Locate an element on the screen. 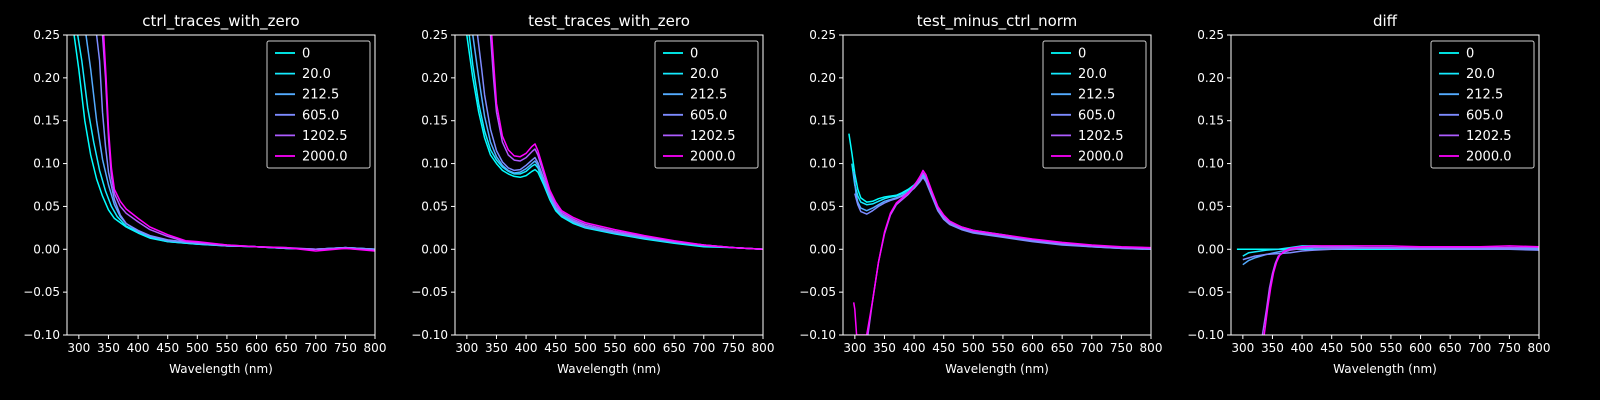  panel-title: test_minus_ctrl_norm is located at coordinates (997, 21).